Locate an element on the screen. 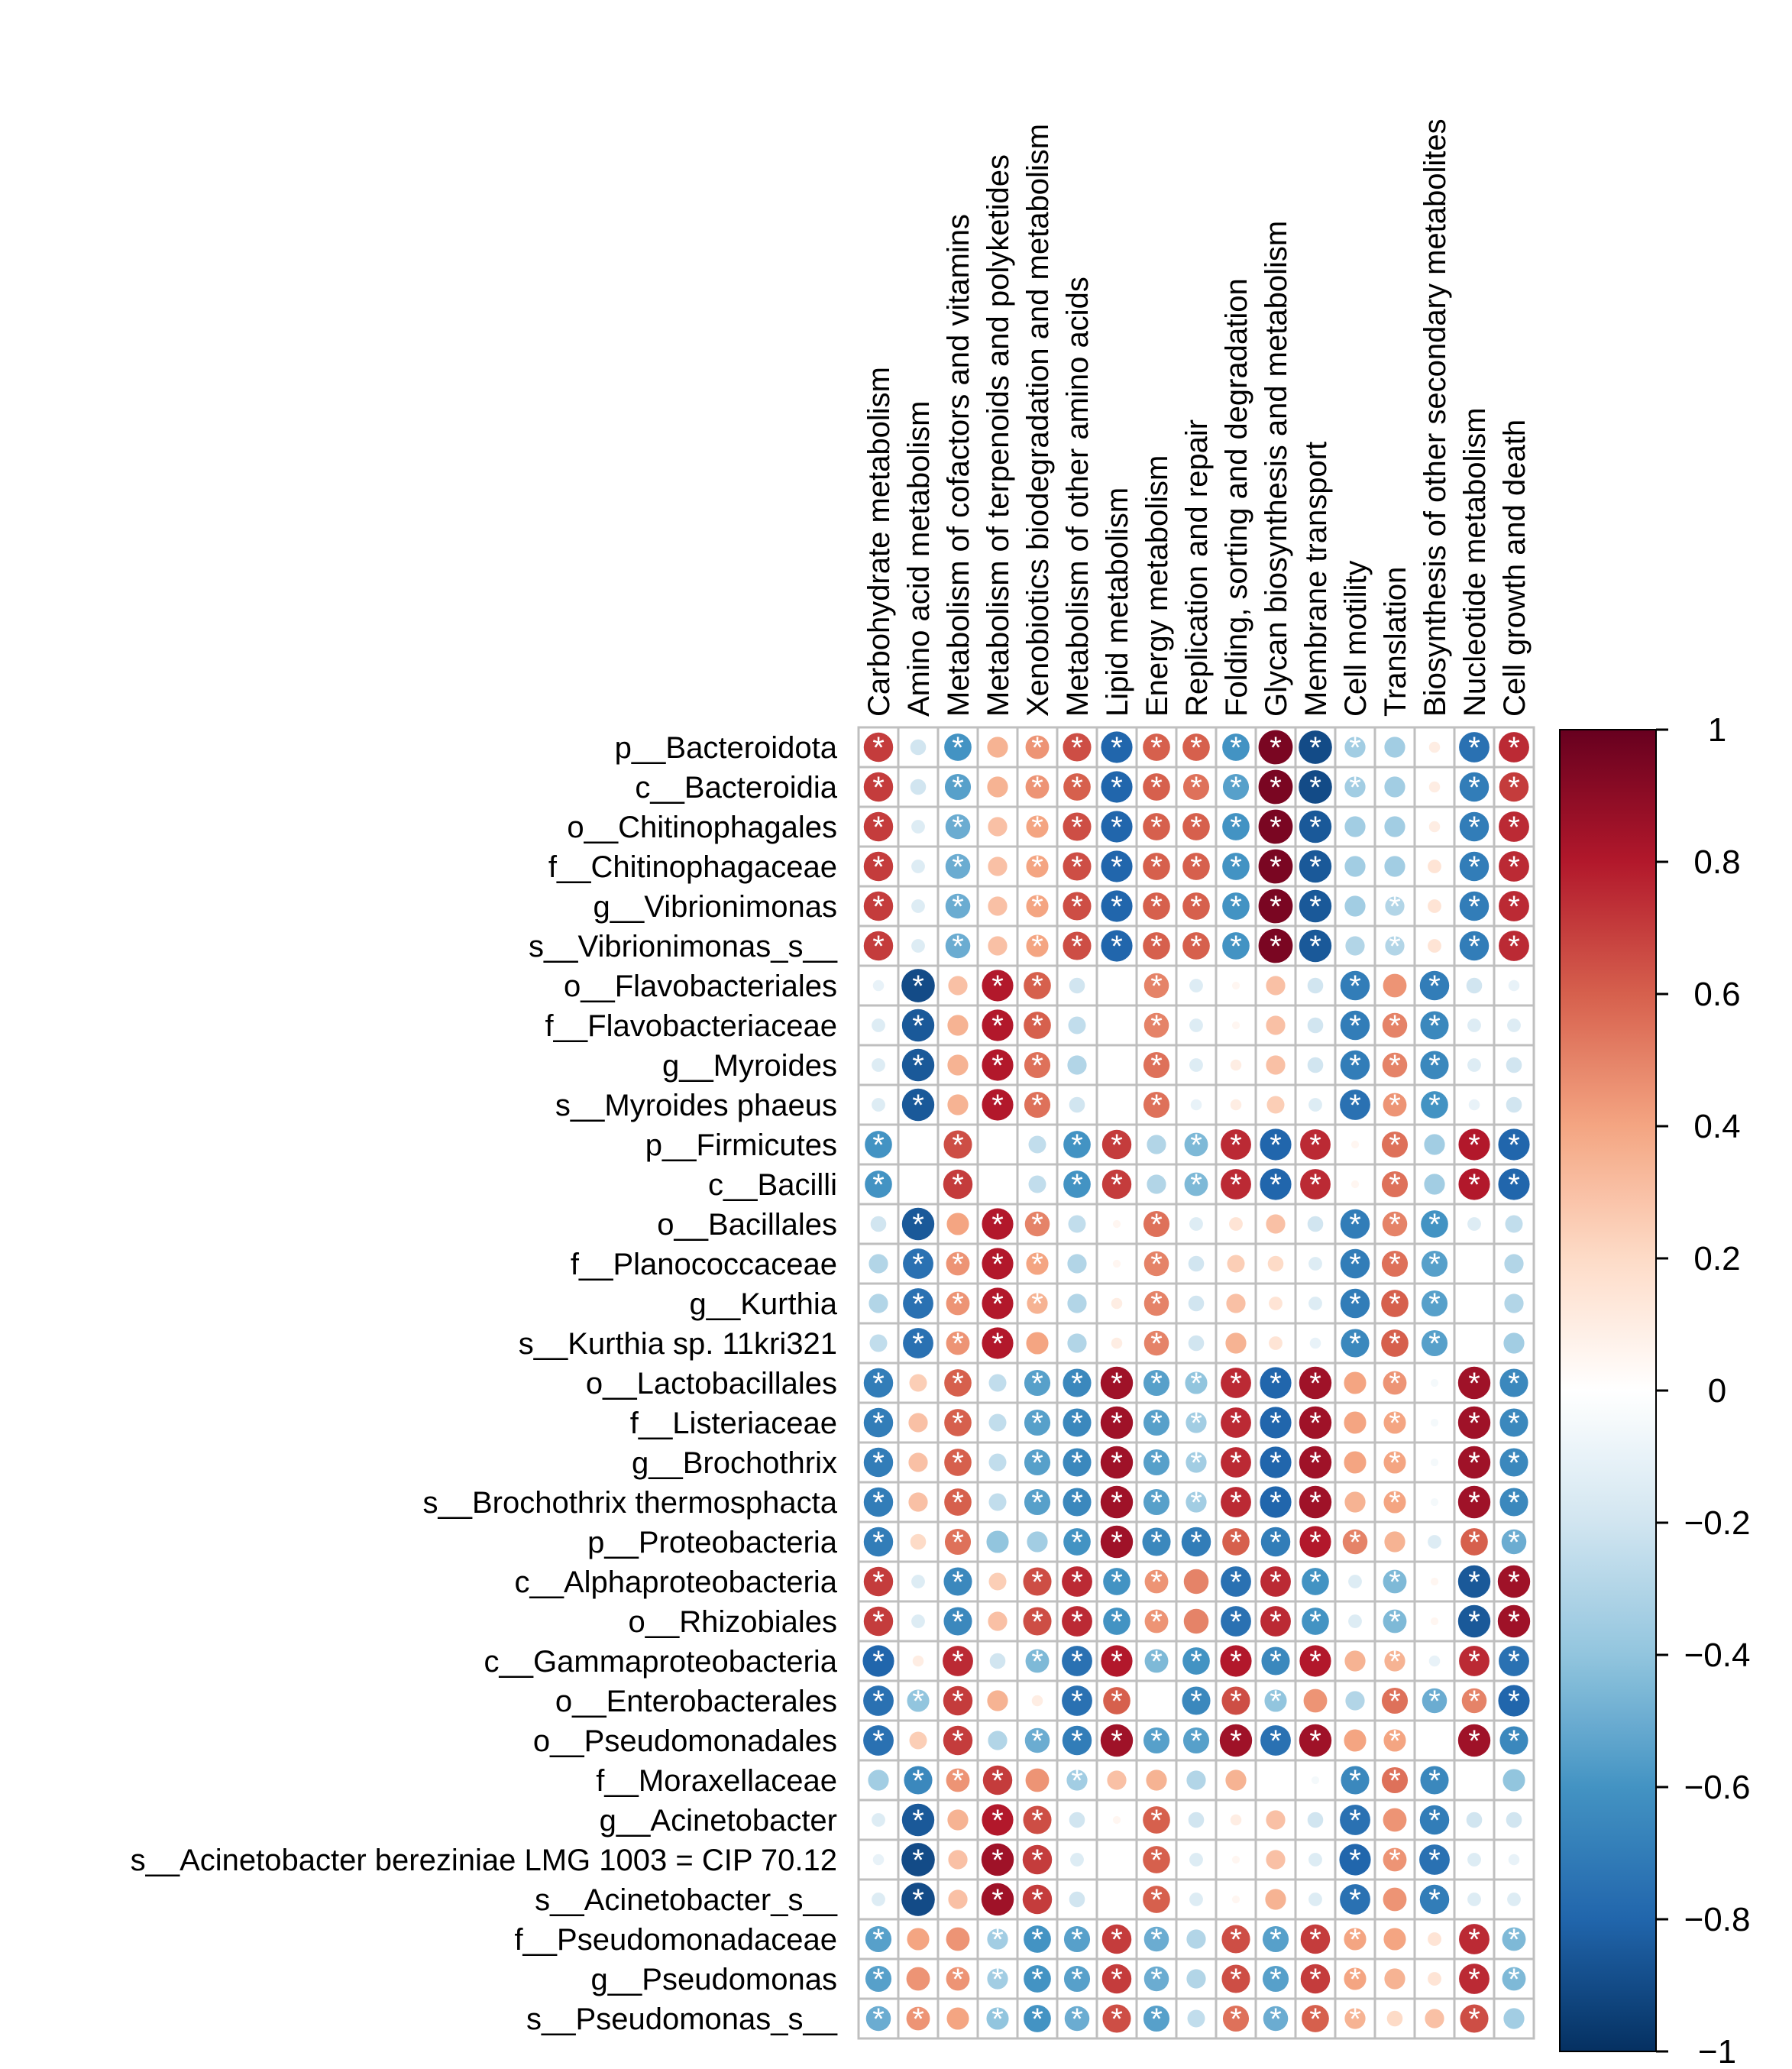 The height and width of the screenshot is (2069, 1792). corr-circle-g-myroides-glycan-biosynthesis-and-metabolism is located at coordinates (1276, 1065).